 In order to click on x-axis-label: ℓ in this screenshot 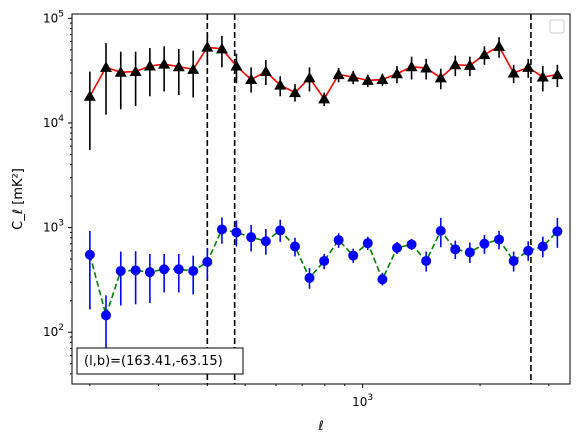, I will do `click(320, 426)`.